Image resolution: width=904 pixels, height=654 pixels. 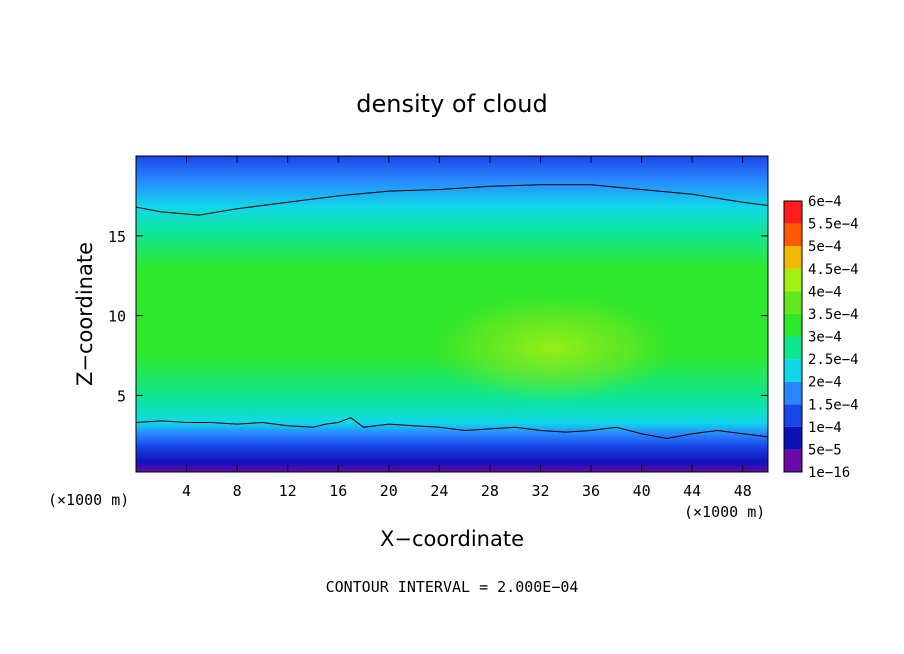 What do you see at coordinates (833, 405) in the screenshot?
I see `colorbar-label: 1.5e−4` at bounding box center [833, 405].